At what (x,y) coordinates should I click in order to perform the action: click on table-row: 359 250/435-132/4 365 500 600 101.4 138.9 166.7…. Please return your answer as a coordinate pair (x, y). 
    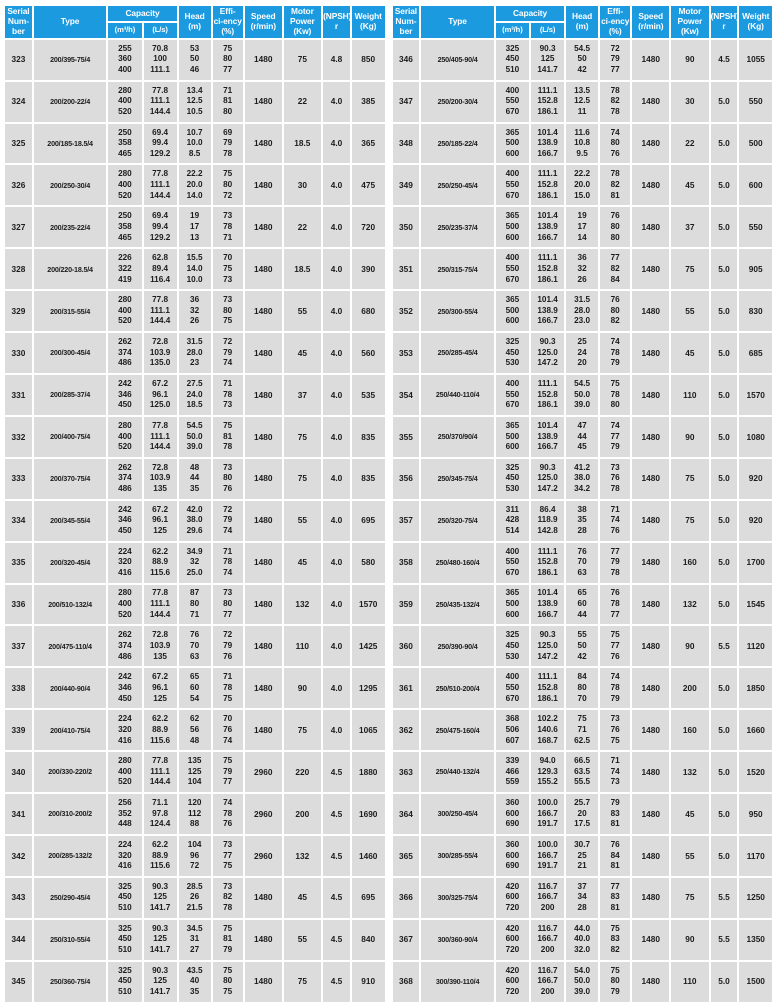
    Looking at the image, I should click on (582, 604).